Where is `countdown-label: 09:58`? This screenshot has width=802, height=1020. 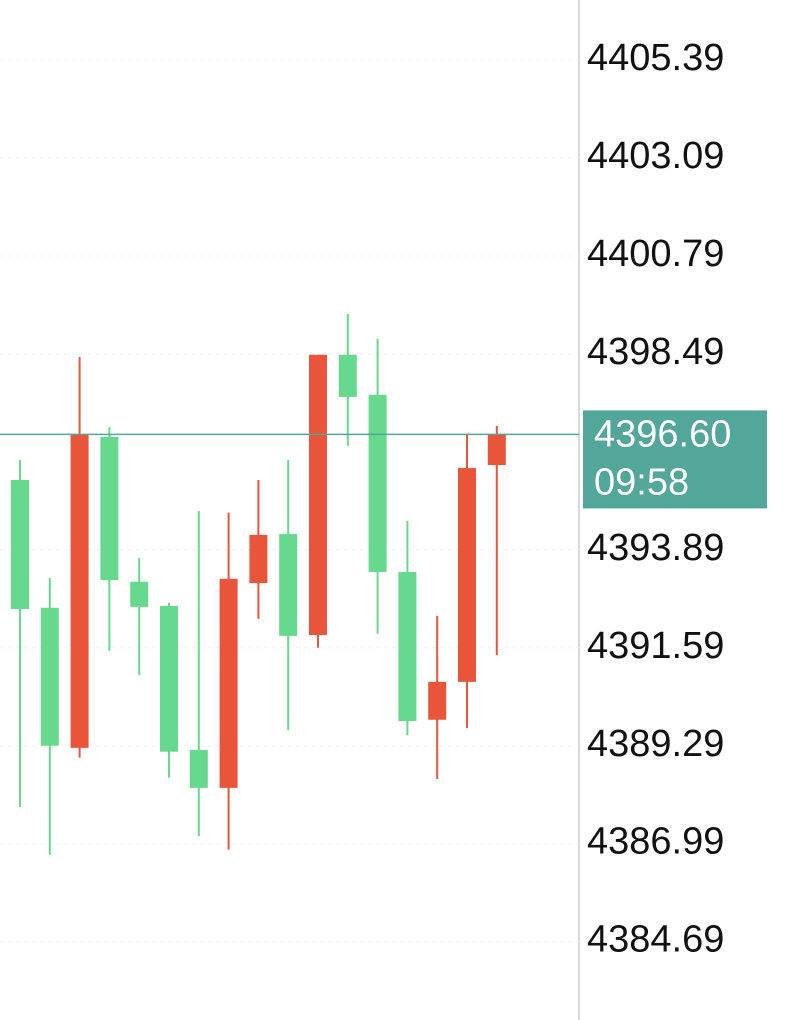
countdown-label: 09:58 is located at coordinates (641, 482).